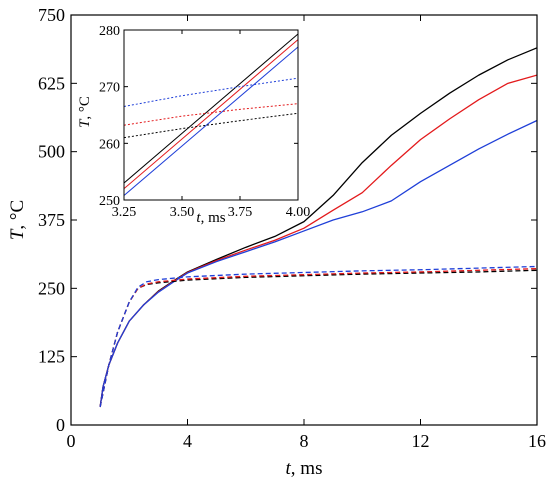  What do you see at coordinates (51, 83) in the screenshot?
I see `main-y-tick-label: 625` at bounding box center [51, 83].